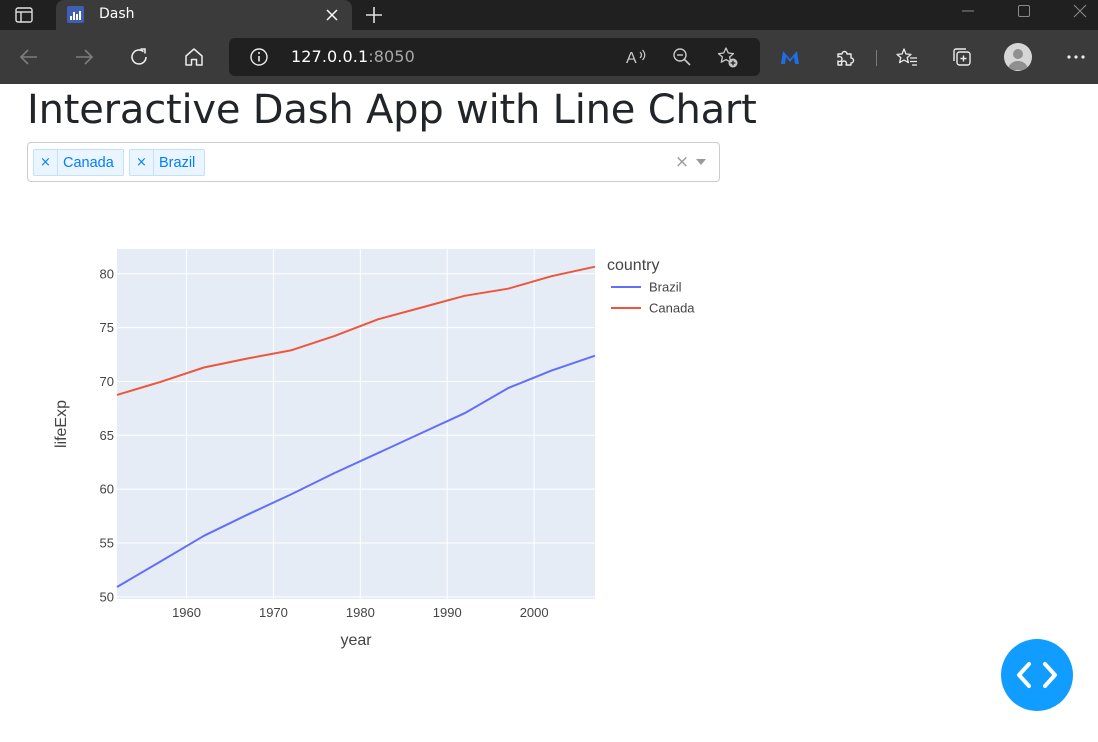  What do you see at coordinates (727, 57) in the screenshot?
I see `add-favorite-icon` at bounding box center [727, 57].